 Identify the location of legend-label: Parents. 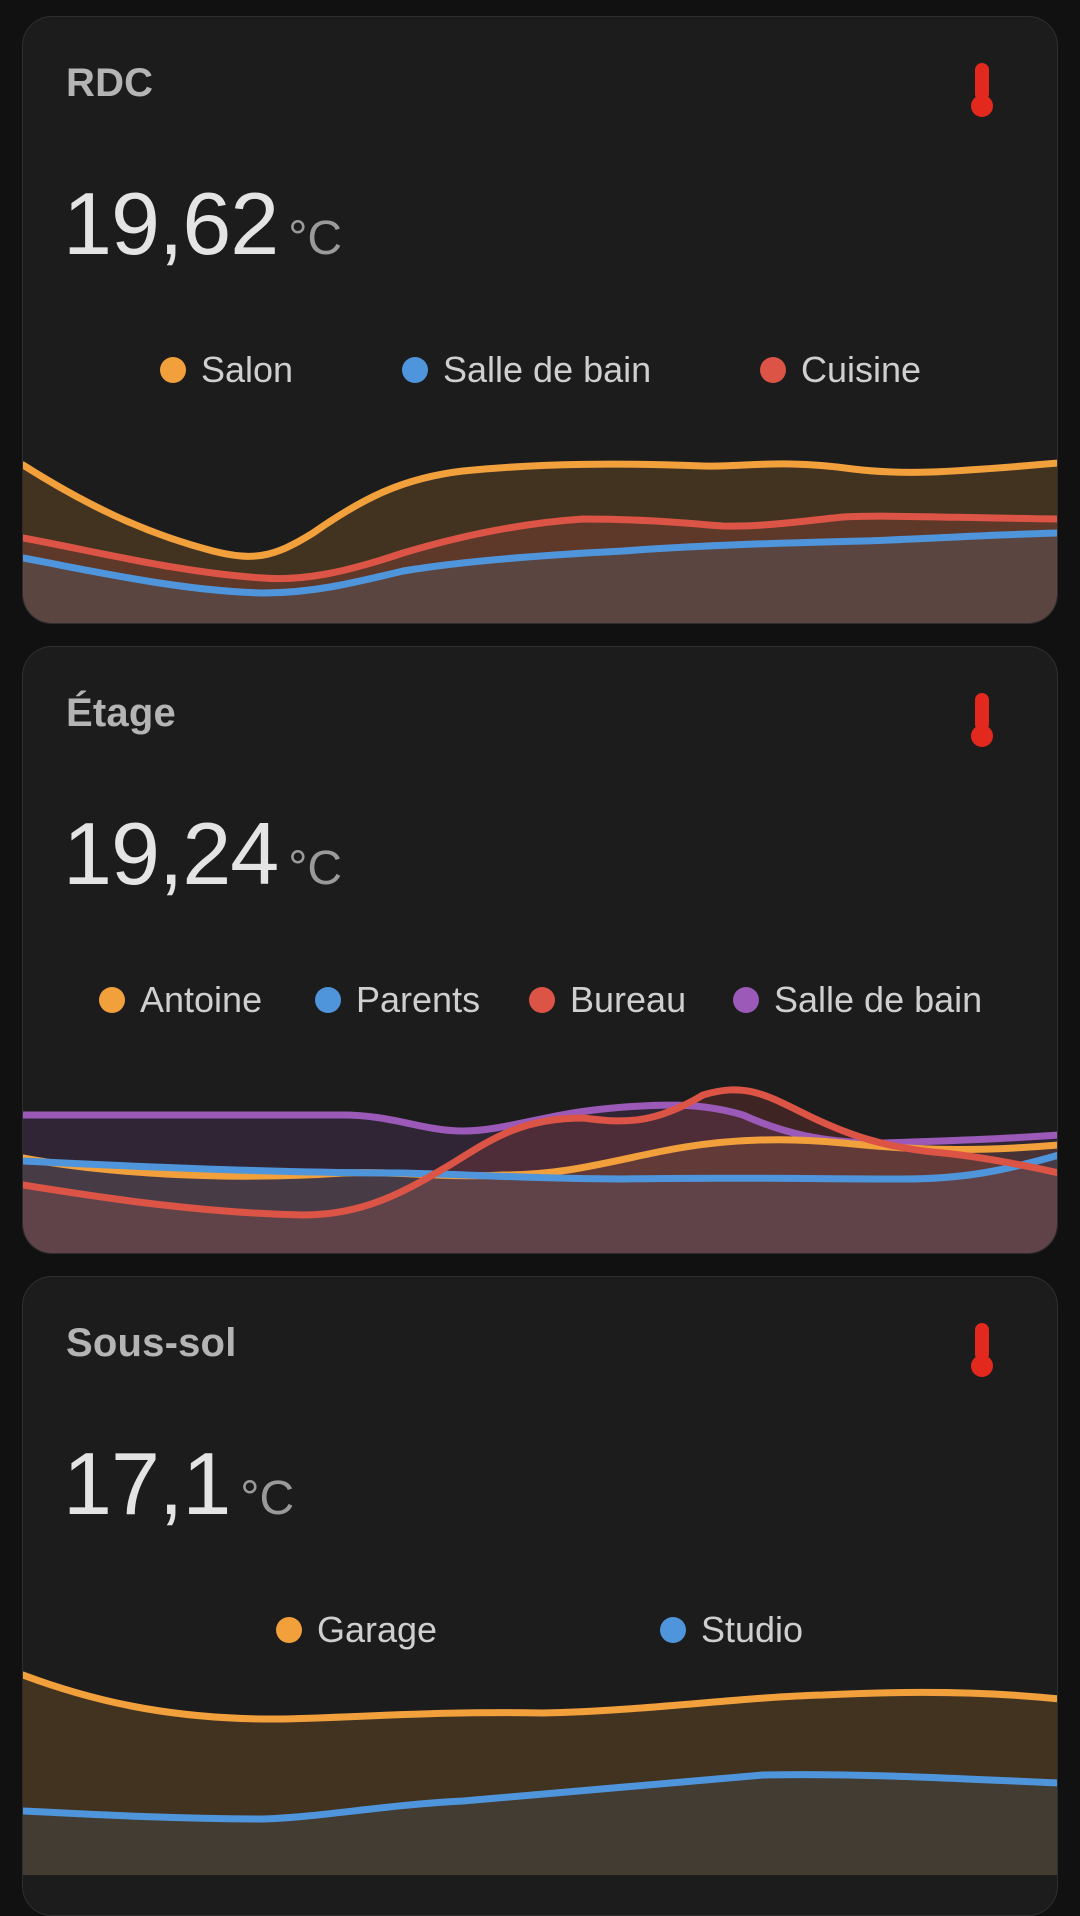
(418, 999).